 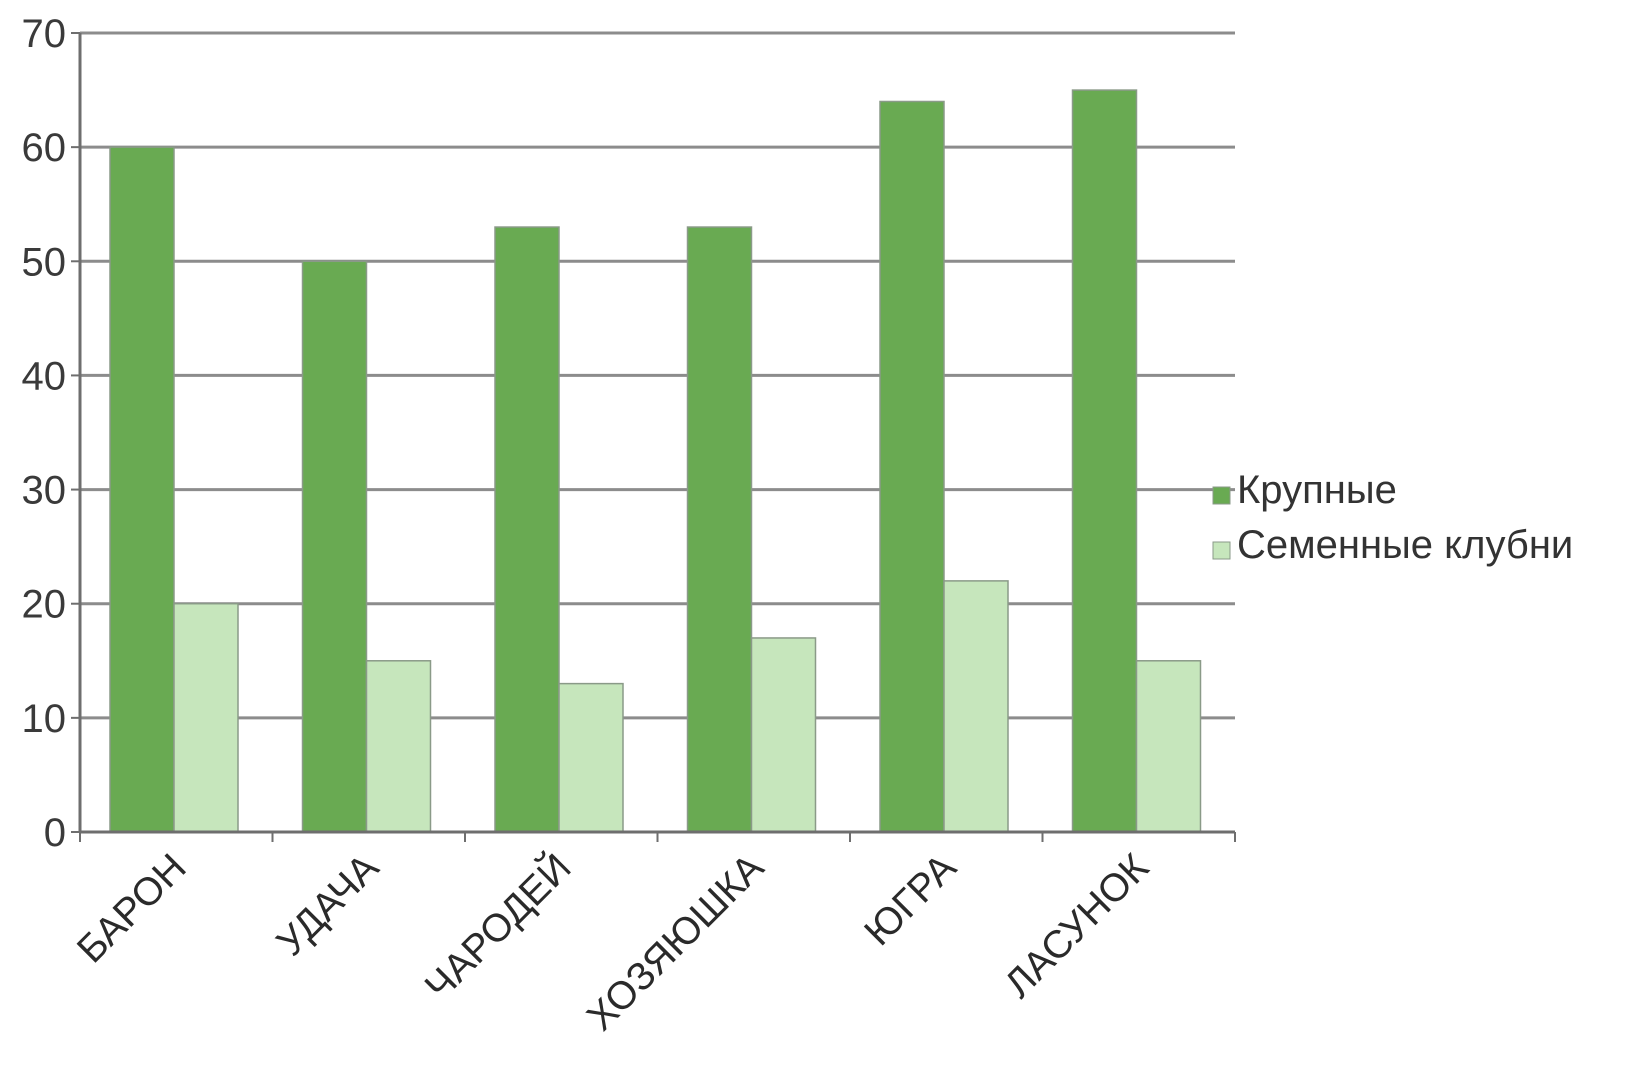 I want to click on x-category-label: ЮГРА, so click(x=910, y=900).